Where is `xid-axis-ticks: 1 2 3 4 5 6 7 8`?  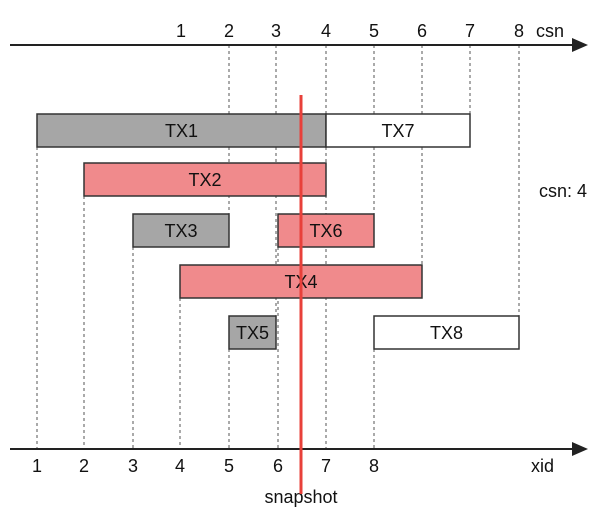
xid-axis-ticks: 1 2 3 4 5 6 7 8 is located at coordinates (205, 466).